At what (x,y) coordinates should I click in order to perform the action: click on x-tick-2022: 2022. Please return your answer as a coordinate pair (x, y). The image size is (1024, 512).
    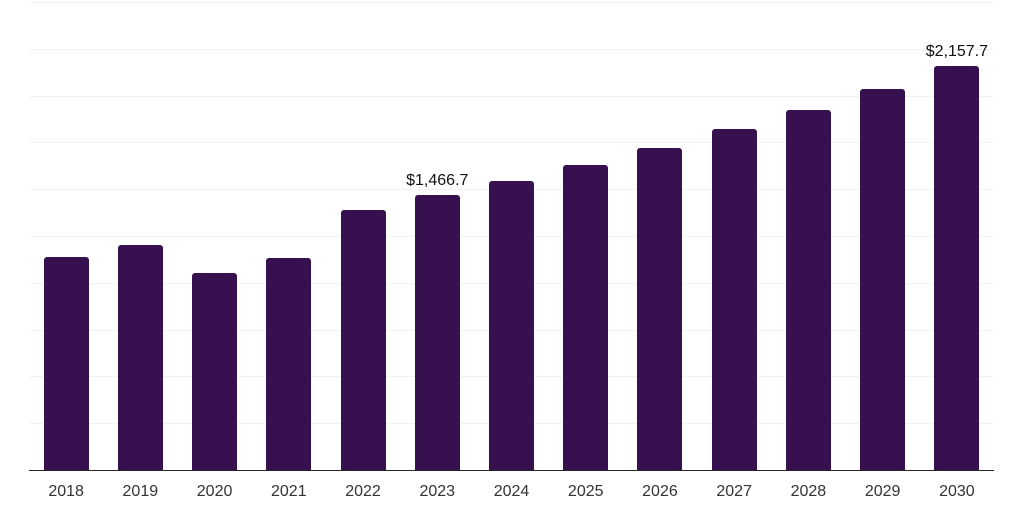
    Looking at the image, I should click on (363, 491).